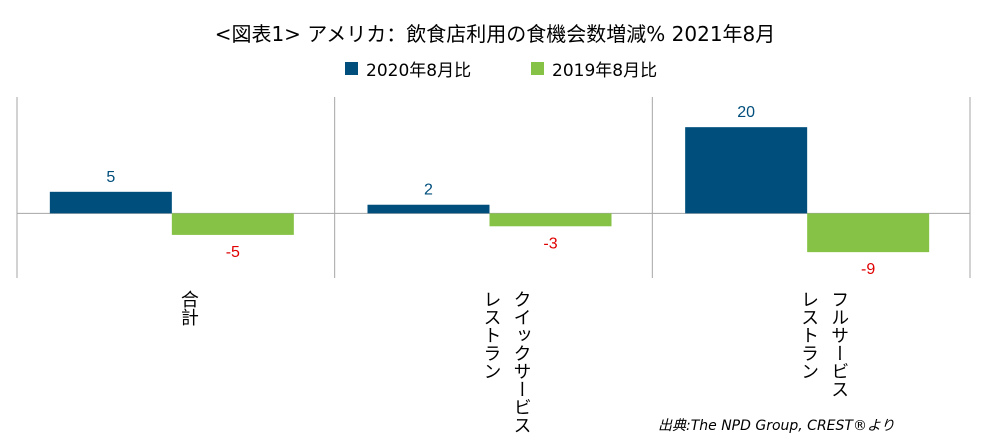  What do you see at coordinates (605, 71) in the screenshot?
I see `legend-label-series-2: 2019年8月比` at bounding box center [605, 71].